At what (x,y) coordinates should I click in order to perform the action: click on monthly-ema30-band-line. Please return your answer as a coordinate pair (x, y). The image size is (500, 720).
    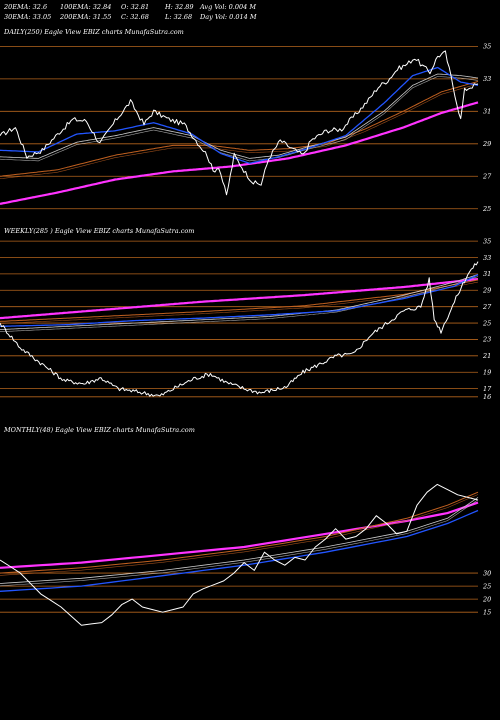
    Looking at the image, I should click on (239, 543).